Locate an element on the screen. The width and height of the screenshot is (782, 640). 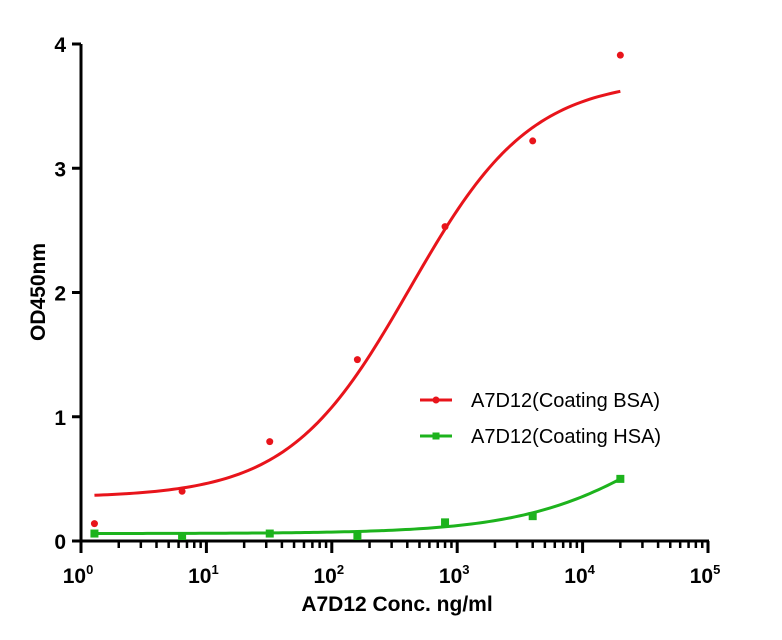
x-tick-label: 10³ is located at coordinates (454, 575).